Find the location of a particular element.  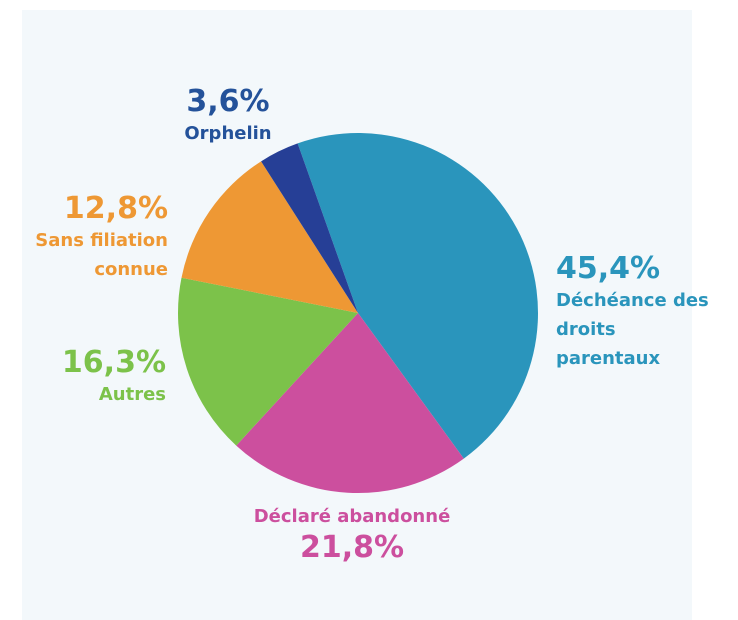

value-label: 3,6% is located at coordinates (228, 101).